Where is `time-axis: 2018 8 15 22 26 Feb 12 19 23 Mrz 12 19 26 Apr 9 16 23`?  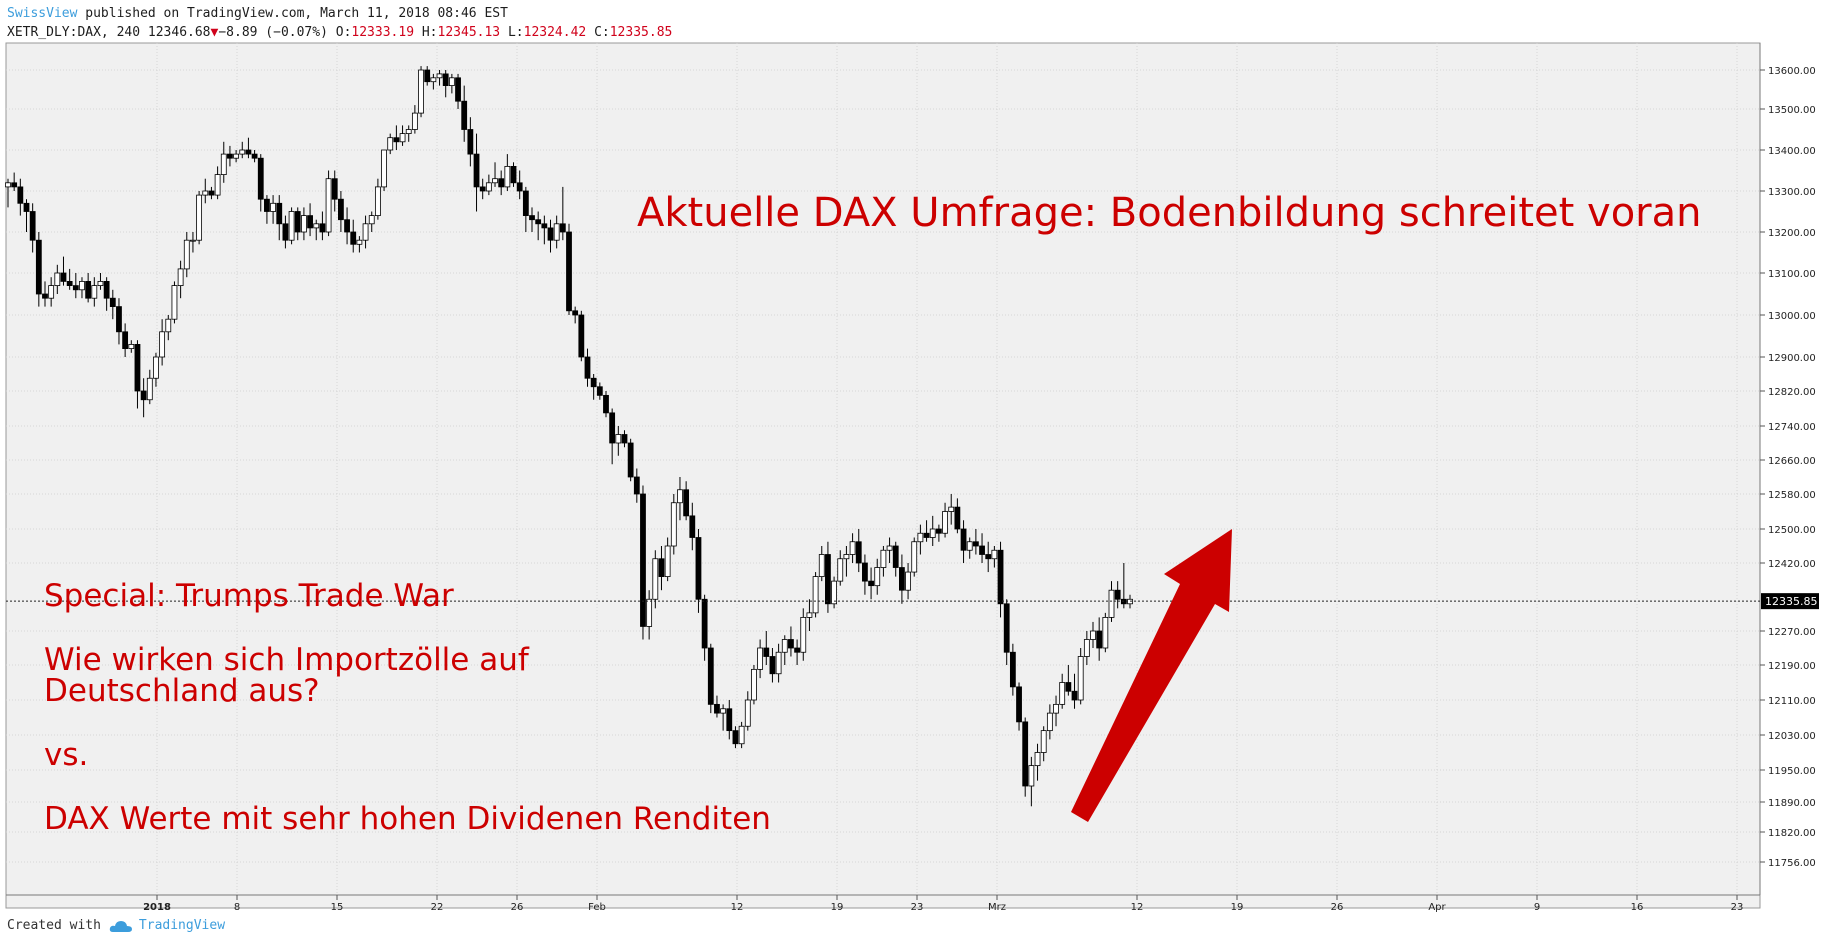
time-axis: 2018 8 15 22 26 Feb 12 19 23 Mrz 12 19 26 Apr 9 16 23 is located at coordinates (943, 904).